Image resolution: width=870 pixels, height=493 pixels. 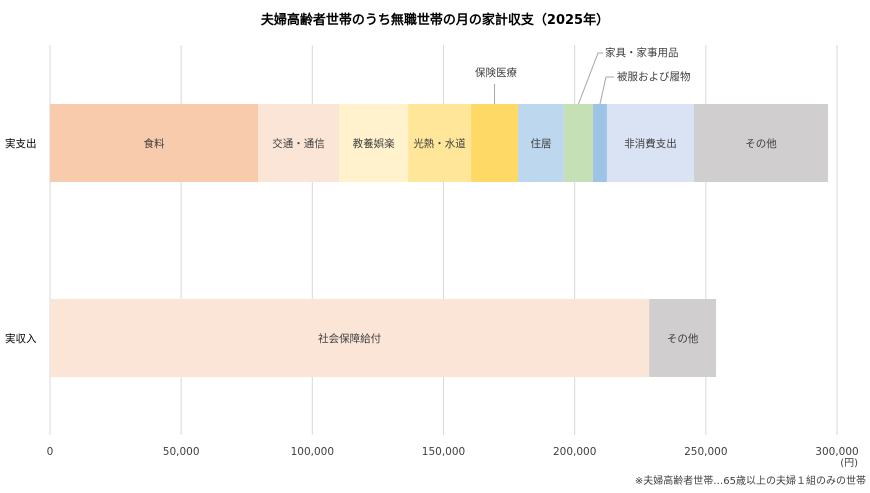 I want to click on x-tick-label: 50,000, so click(x=181, y=452).